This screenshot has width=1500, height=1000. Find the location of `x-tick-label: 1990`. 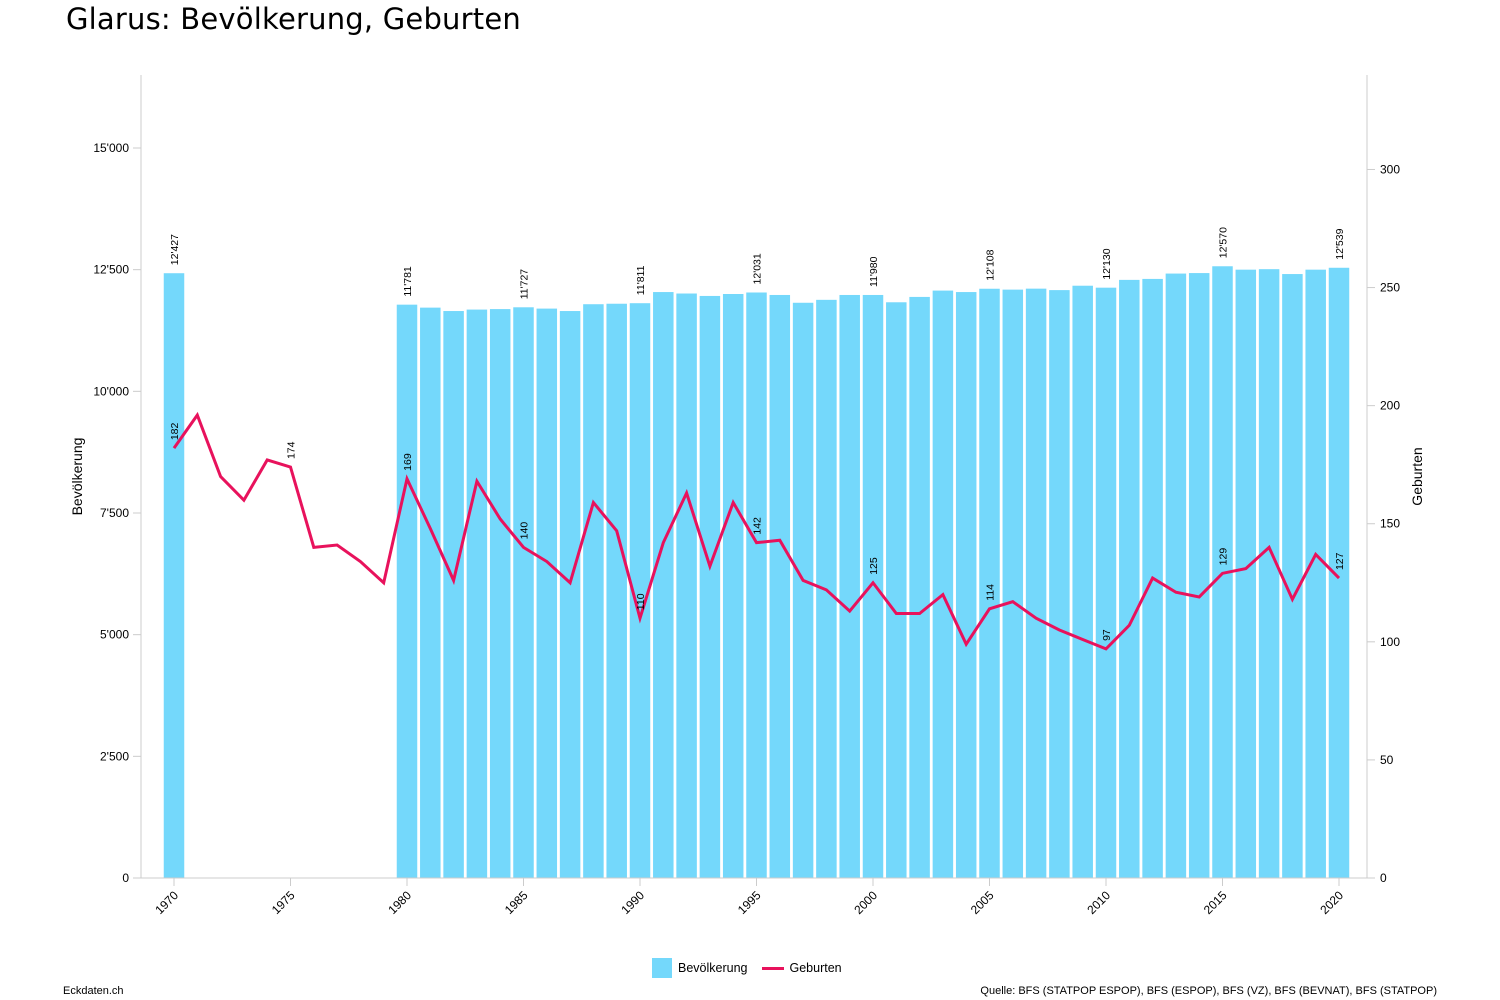

x-tick-label: 1990 is located at coordinates (632, 902).